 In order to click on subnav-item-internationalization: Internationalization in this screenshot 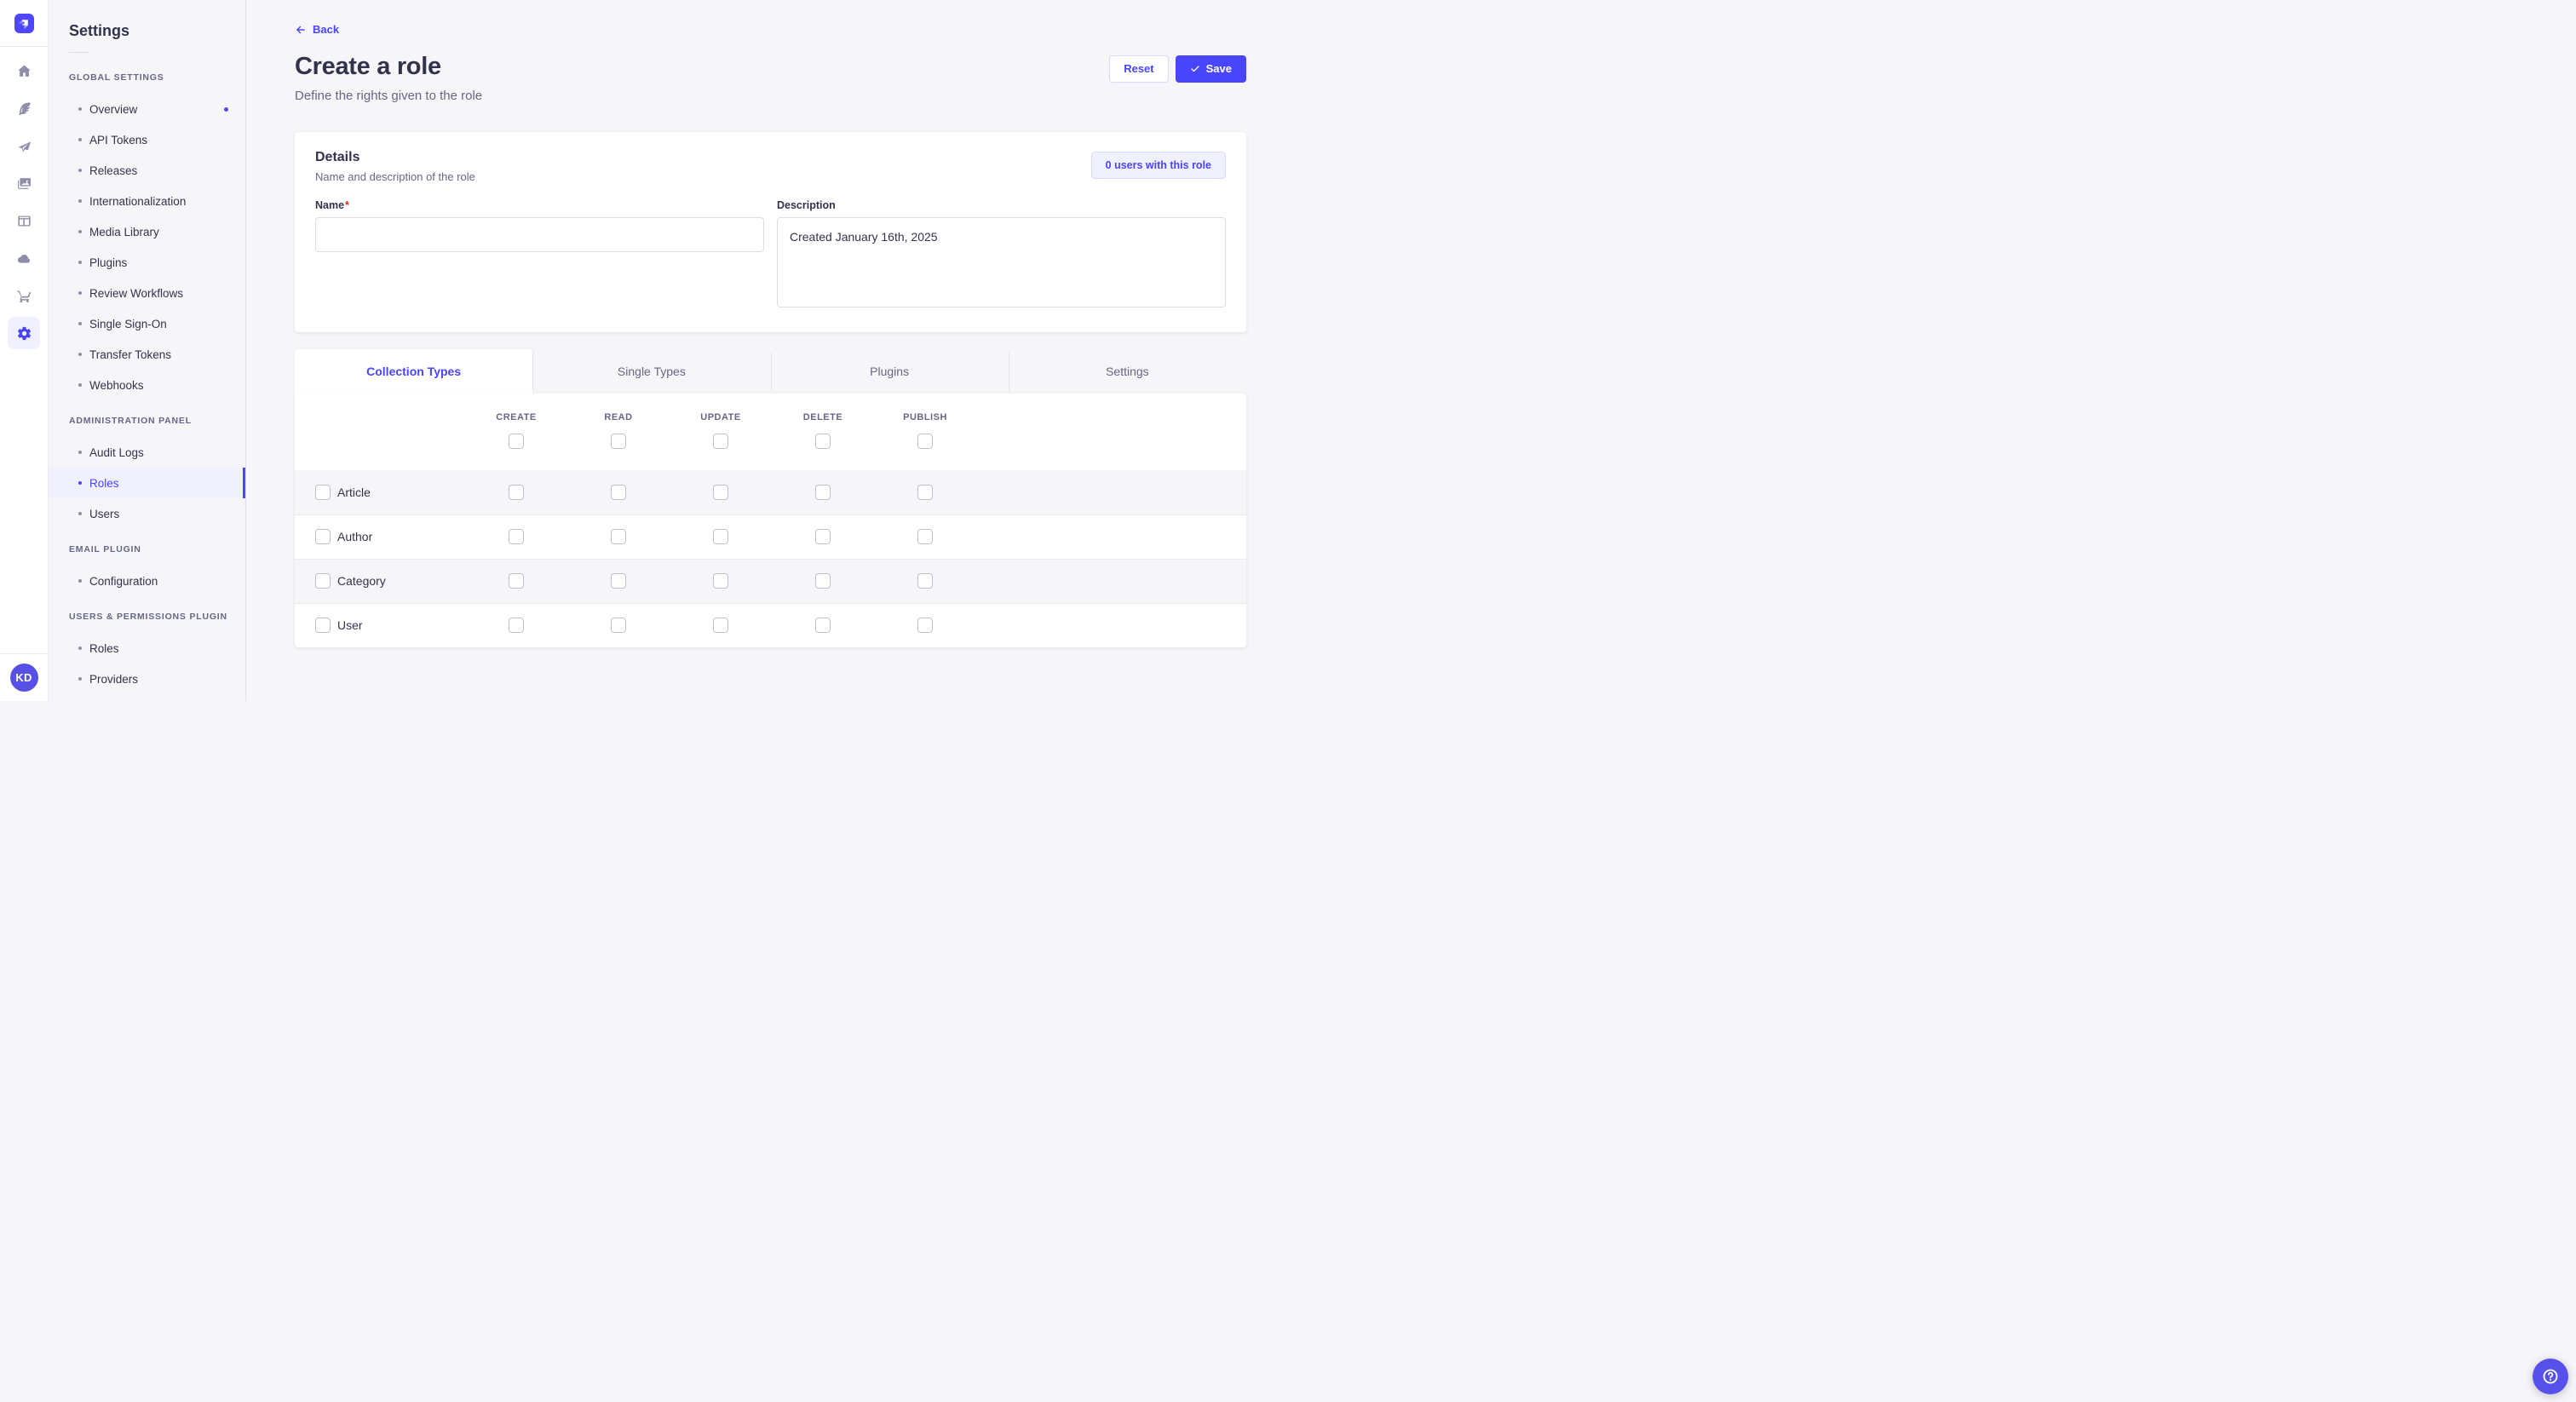, I will do `click(147, 201)`.